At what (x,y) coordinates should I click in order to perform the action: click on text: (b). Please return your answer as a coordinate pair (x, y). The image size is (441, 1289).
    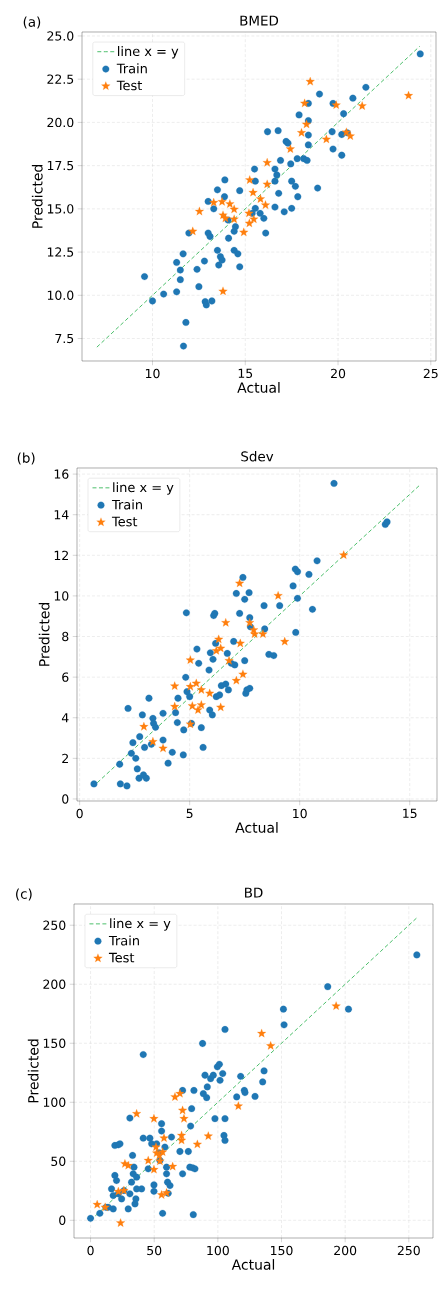
    Looking at the image, I should click on (26, 458).